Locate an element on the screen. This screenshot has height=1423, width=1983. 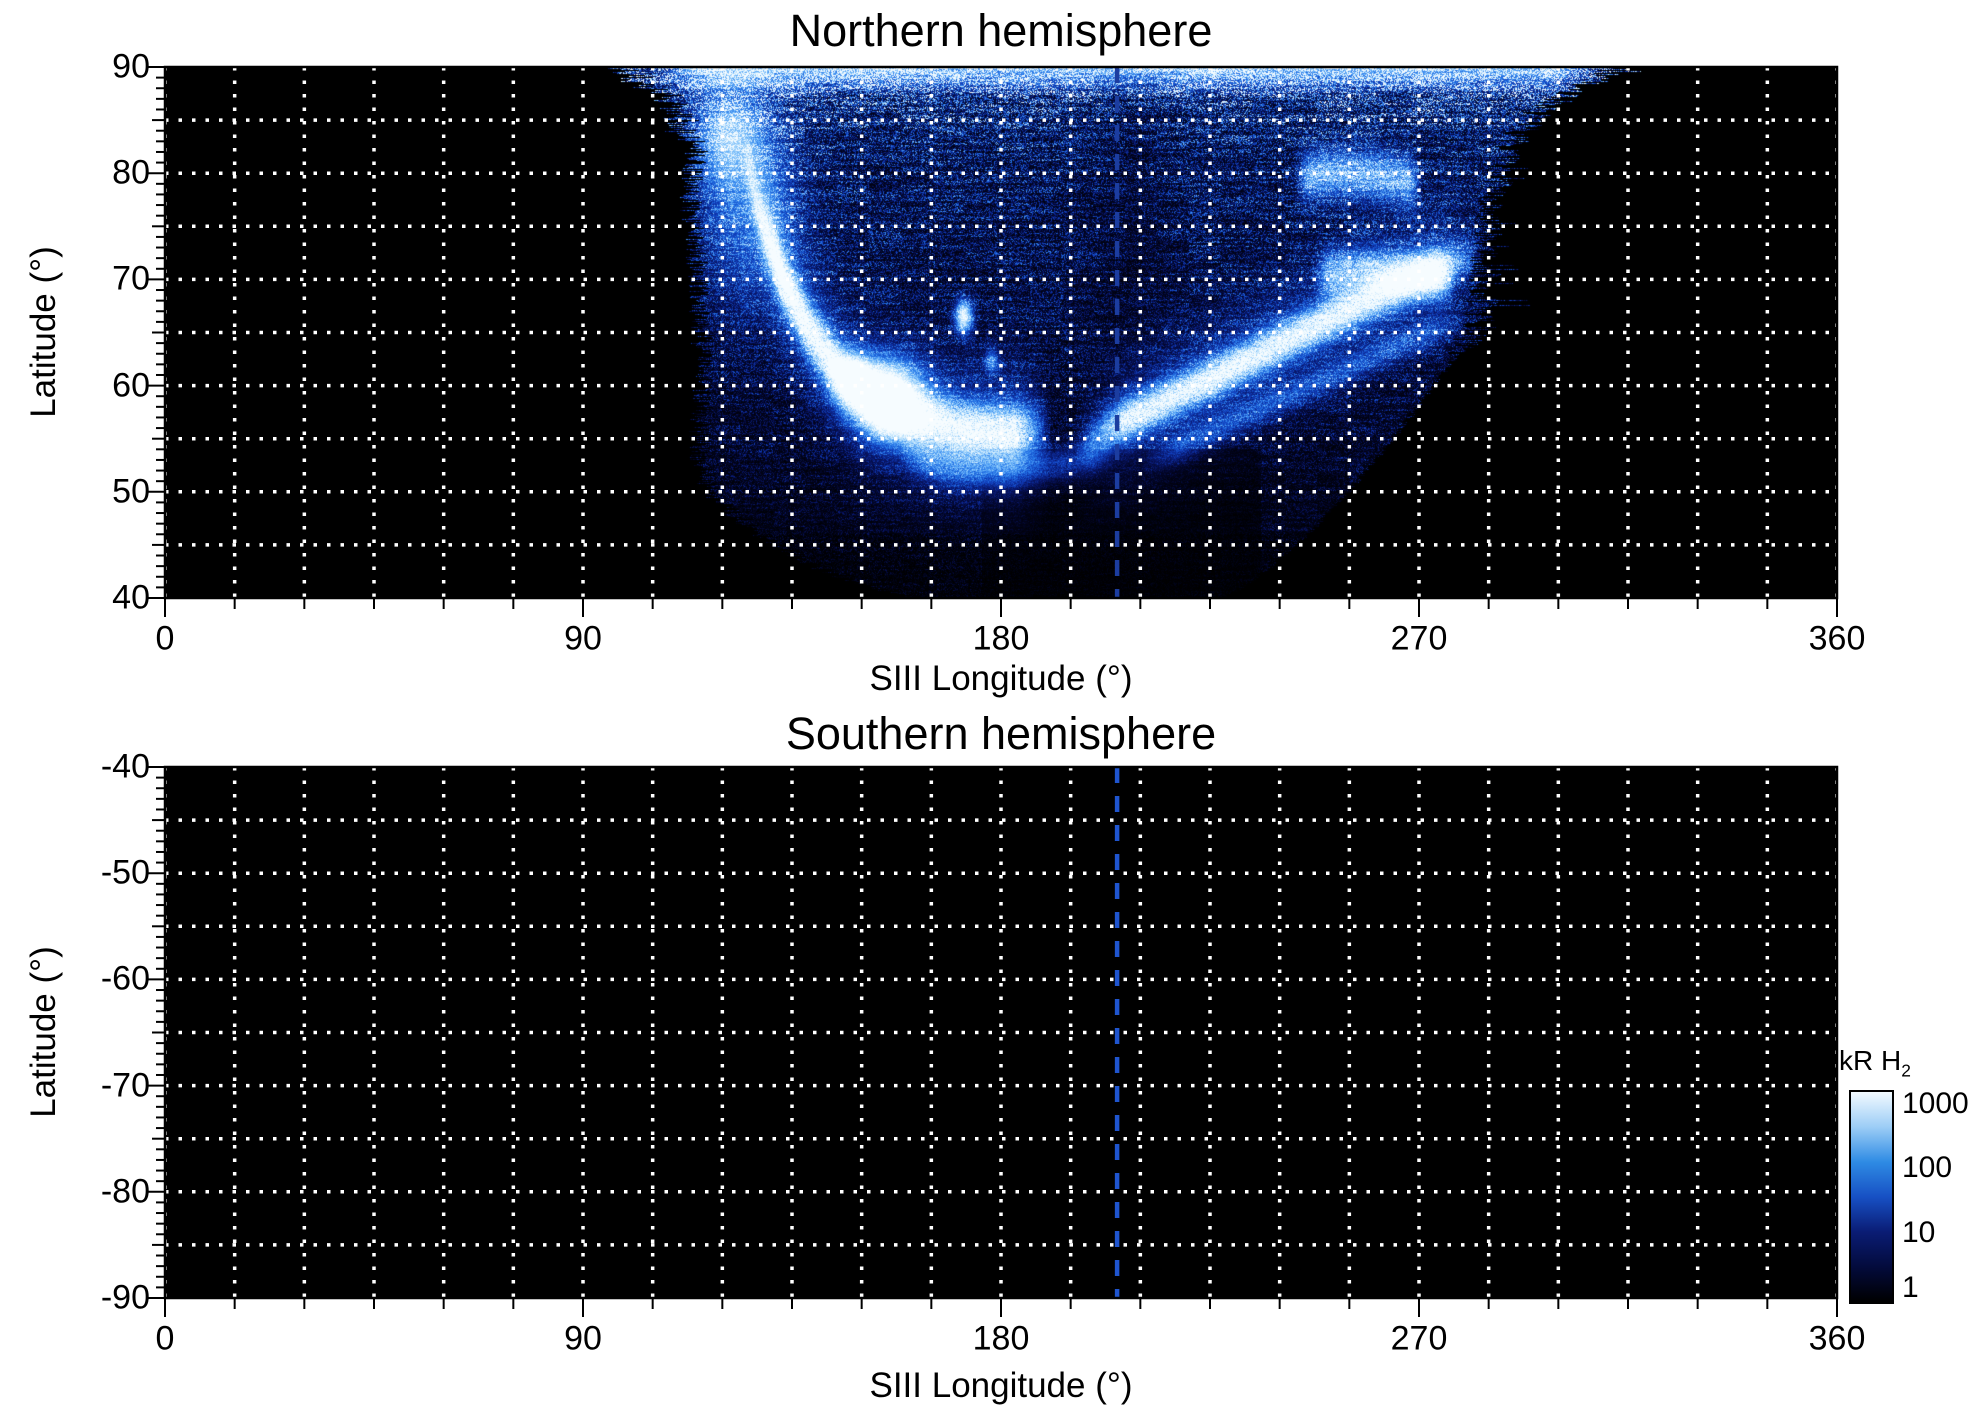
colorbar-tick-label: 10 is located at coordinates (1919, 1232).